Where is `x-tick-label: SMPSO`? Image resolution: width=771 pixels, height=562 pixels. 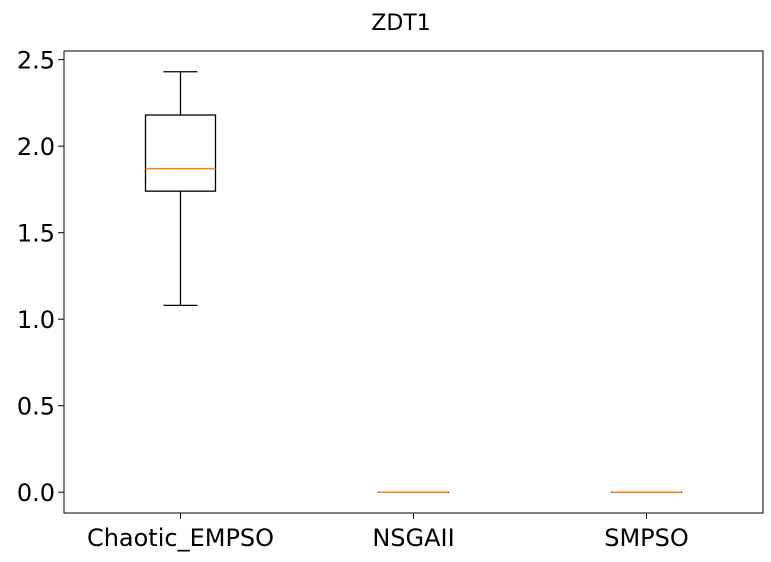
x-tick-label: SMPSO is located at coordinates (646, 538).